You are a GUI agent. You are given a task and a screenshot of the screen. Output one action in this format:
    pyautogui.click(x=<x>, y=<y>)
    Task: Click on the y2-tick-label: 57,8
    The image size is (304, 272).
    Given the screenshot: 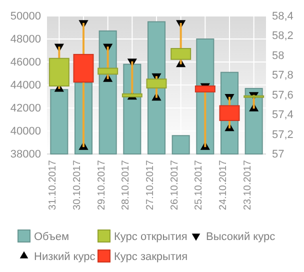 What is the action you would take?
    pyautogui.click(x=283, y=76)
    